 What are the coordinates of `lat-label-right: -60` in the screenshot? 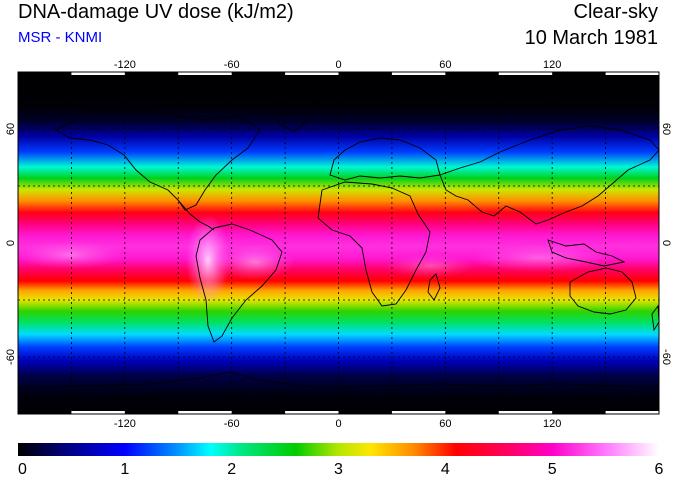 It's located at (666, 357).